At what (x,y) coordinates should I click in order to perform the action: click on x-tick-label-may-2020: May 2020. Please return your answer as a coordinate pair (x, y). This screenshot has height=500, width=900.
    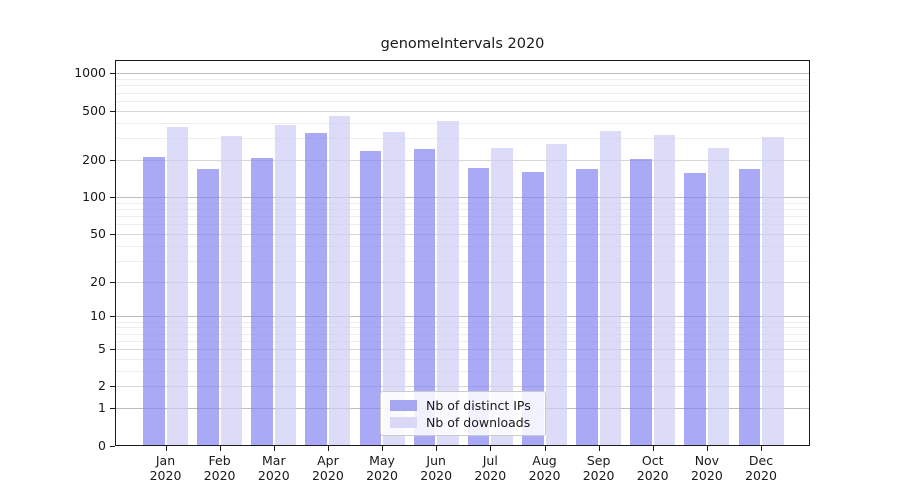
    Looking at the image, I should click on (382, 468).